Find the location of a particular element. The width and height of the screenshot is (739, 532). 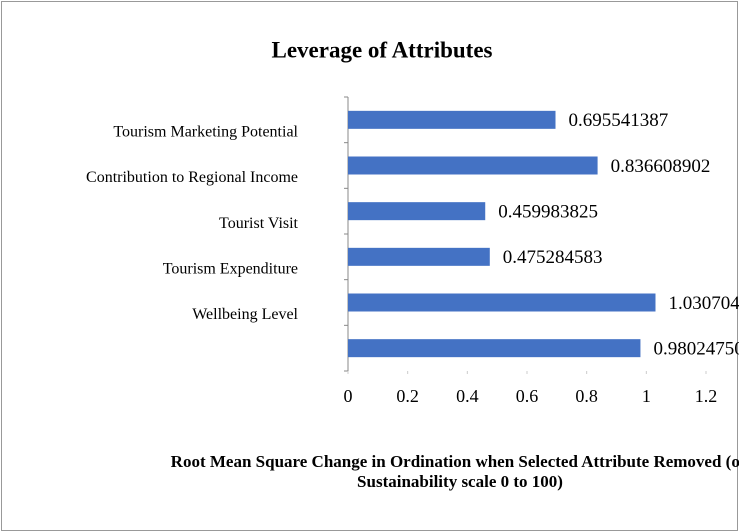

y-tick-label: Tourist Visit is located at coordinates (259, 223).